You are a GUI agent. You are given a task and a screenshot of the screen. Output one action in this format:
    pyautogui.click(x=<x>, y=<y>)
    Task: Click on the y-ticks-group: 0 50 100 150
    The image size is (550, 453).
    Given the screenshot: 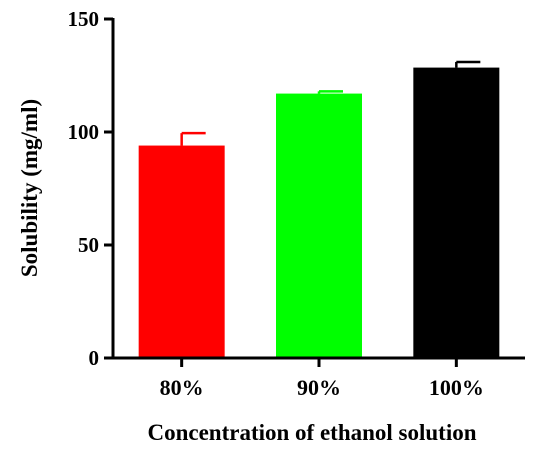 What is the action you would take?
    pyautogui.click(x=90, y=188)
    